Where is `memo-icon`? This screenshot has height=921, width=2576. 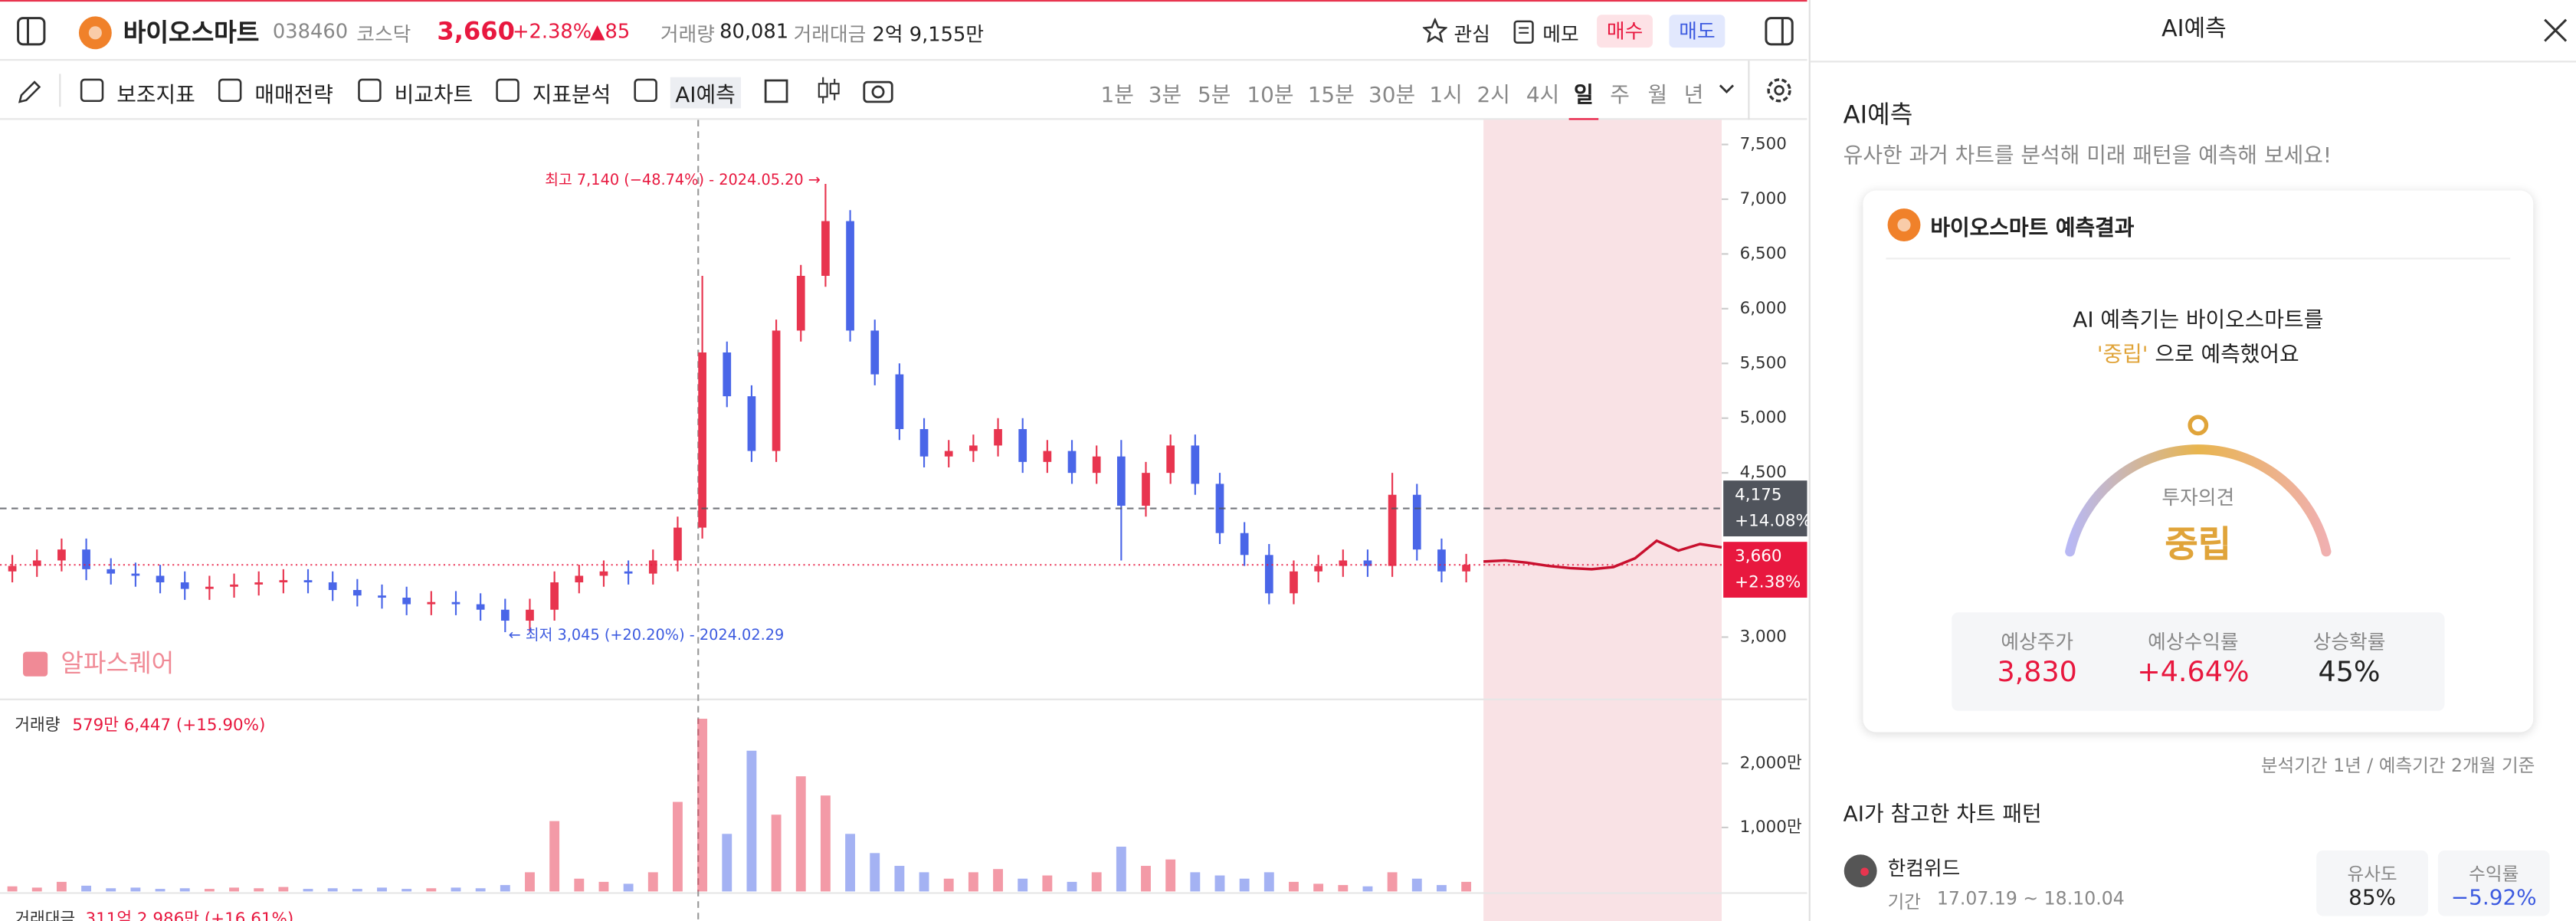
memo-icon is located at coordinates (1524, 31).